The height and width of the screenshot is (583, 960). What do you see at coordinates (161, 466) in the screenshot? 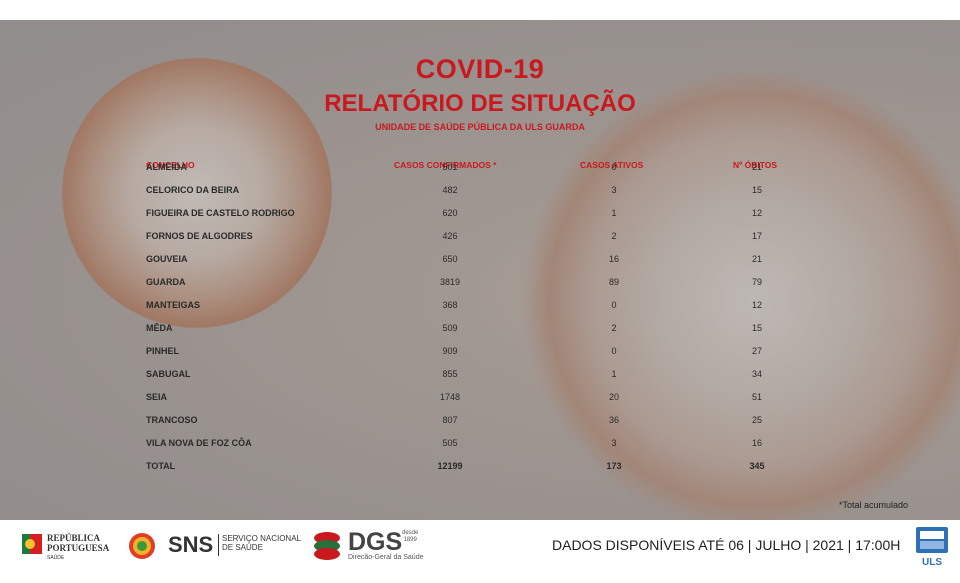
I see `total-label: TOTAL` at bounding box center [161, 466].